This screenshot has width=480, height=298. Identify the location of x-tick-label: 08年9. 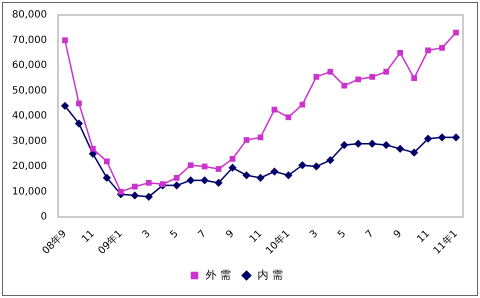
(54, 242).